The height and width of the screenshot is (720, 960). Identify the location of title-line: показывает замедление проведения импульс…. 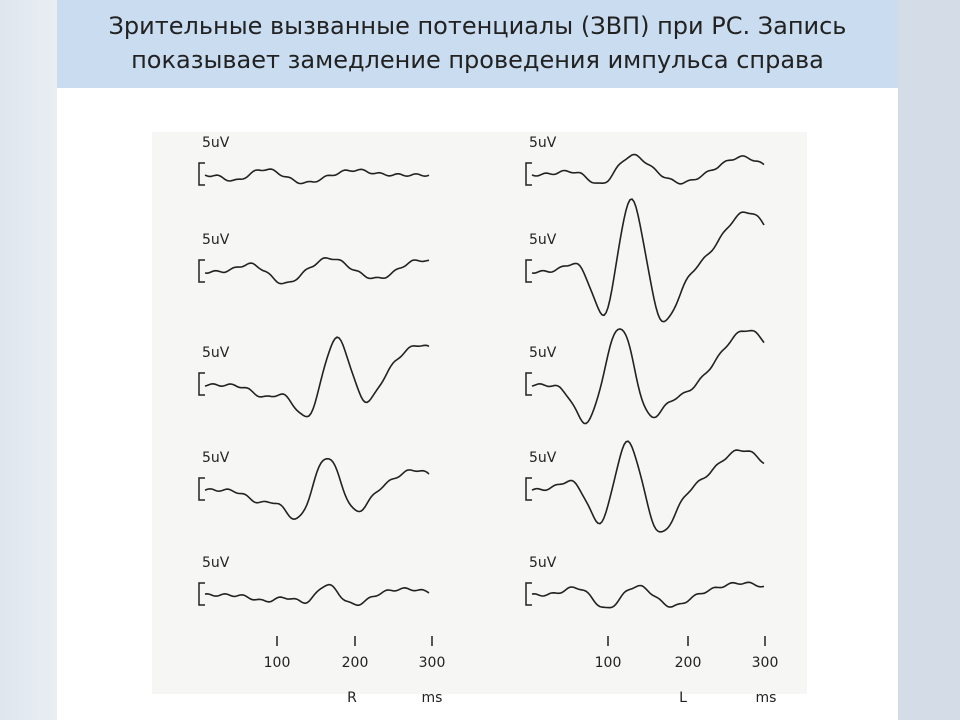
(477, 60).